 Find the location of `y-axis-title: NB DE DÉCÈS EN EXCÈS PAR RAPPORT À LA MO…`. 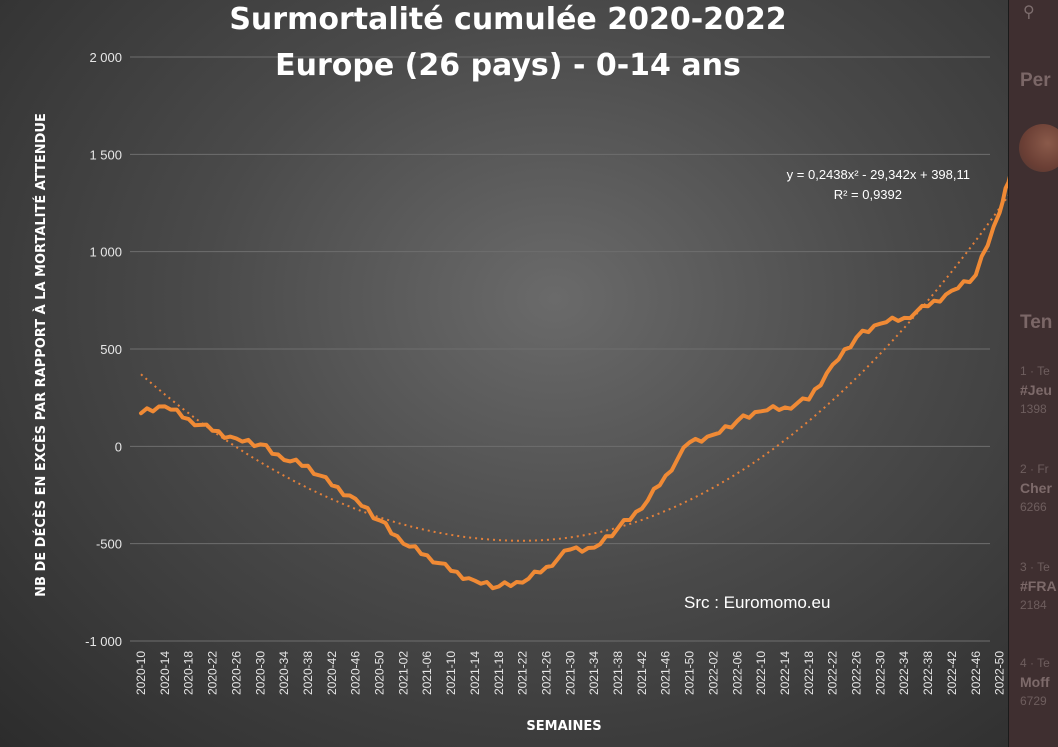

y-axis-title: NB DE DÉCÈS EN EXCÈS PAR RAPPORT À LA MO… is located at coordinates (41, 355).